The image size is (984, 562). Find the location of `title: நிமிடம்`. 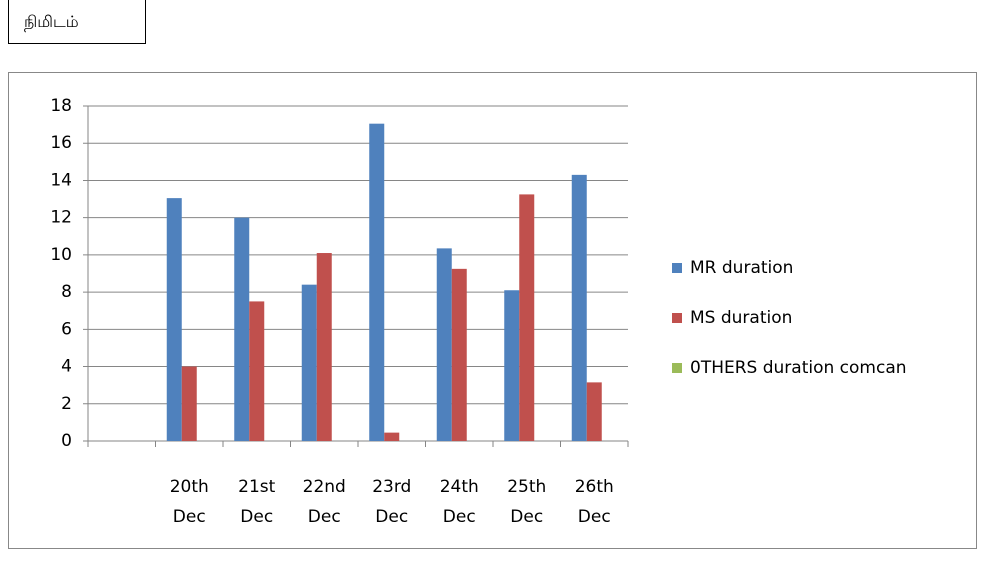

title: நிமிடம் is located at coordinates (77, 22).